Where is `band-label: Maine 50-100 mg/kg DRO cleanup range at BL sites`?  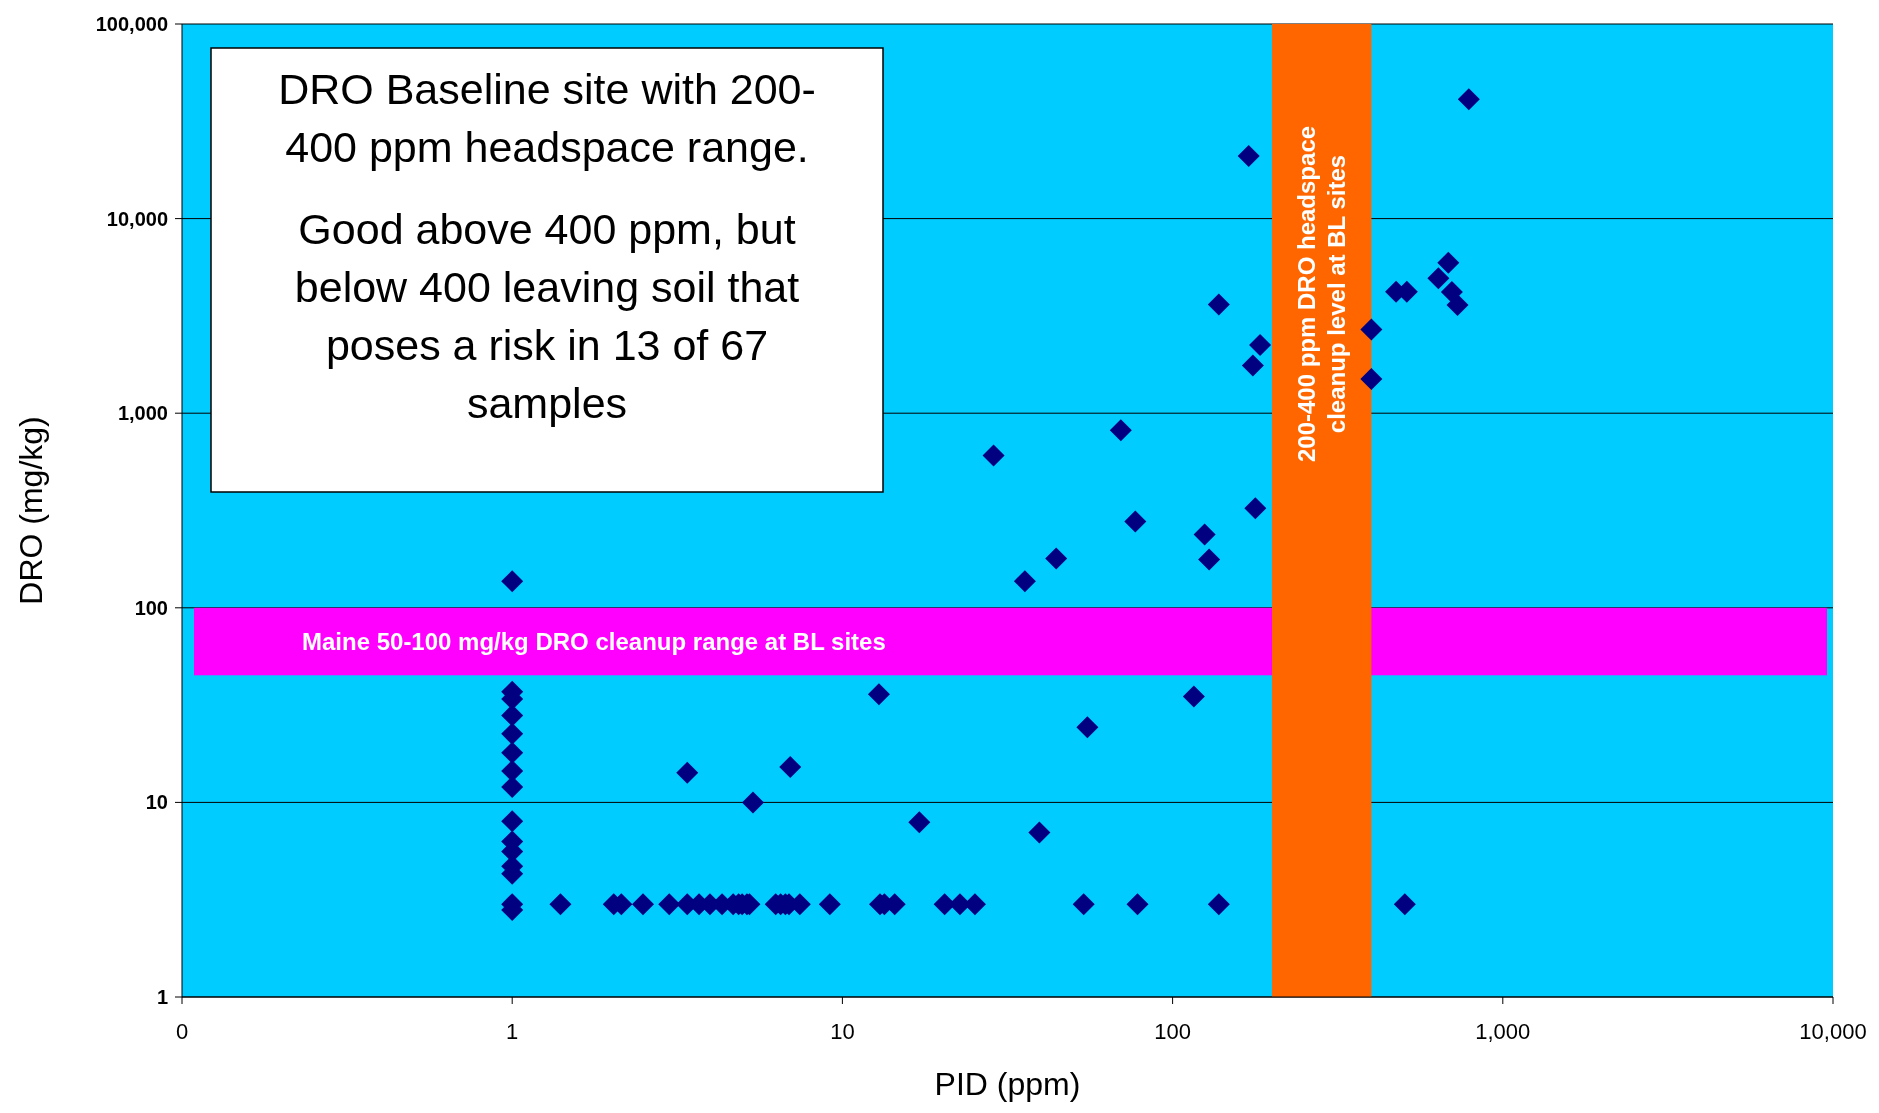 band-label: Maine 50-100 mg/kg DRO cleanup range at BL sites is located at coordinates (594, 641).